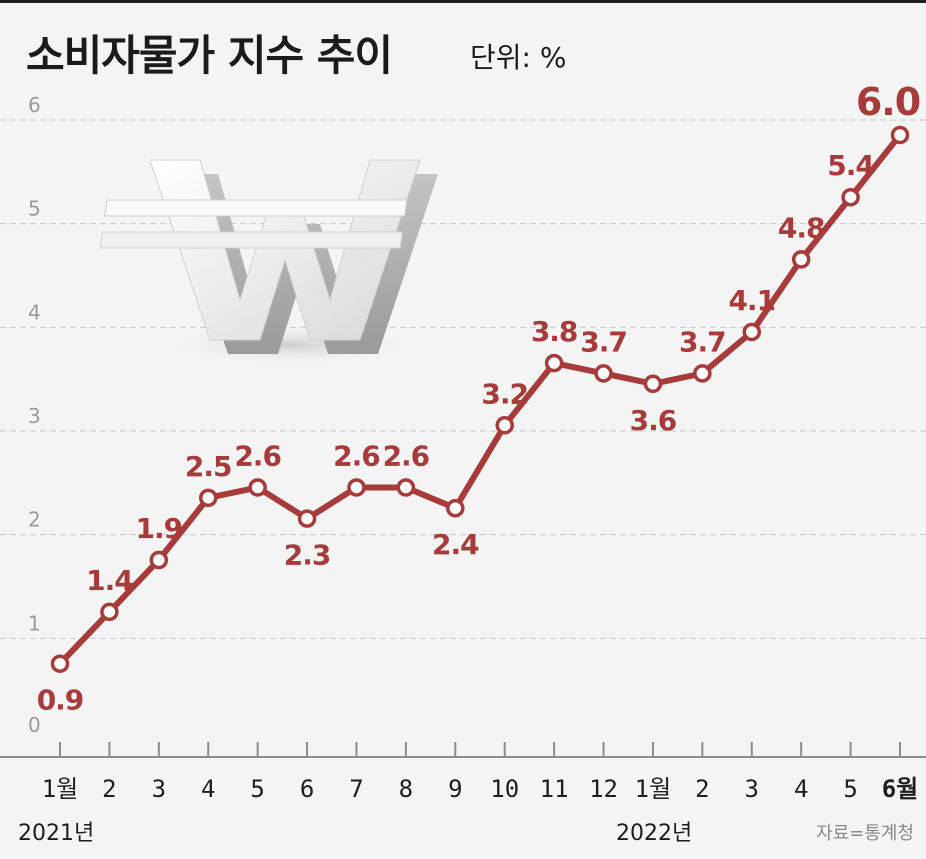 The image size is (926, 859). What do you see at coordinates (34, 623) in the screenshot?
I see `y-tick-label: 1` at bounding box center [34, 623].